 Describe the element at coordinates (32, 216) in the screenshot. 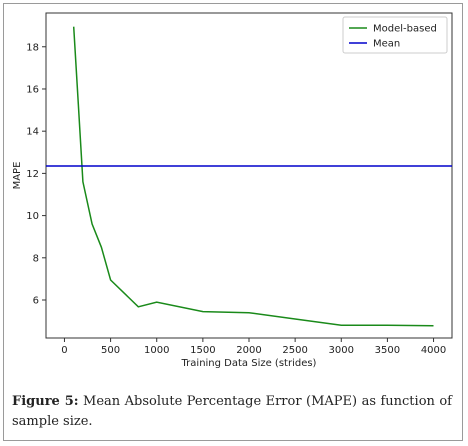

I see `y-tick-label: 10` at that location.